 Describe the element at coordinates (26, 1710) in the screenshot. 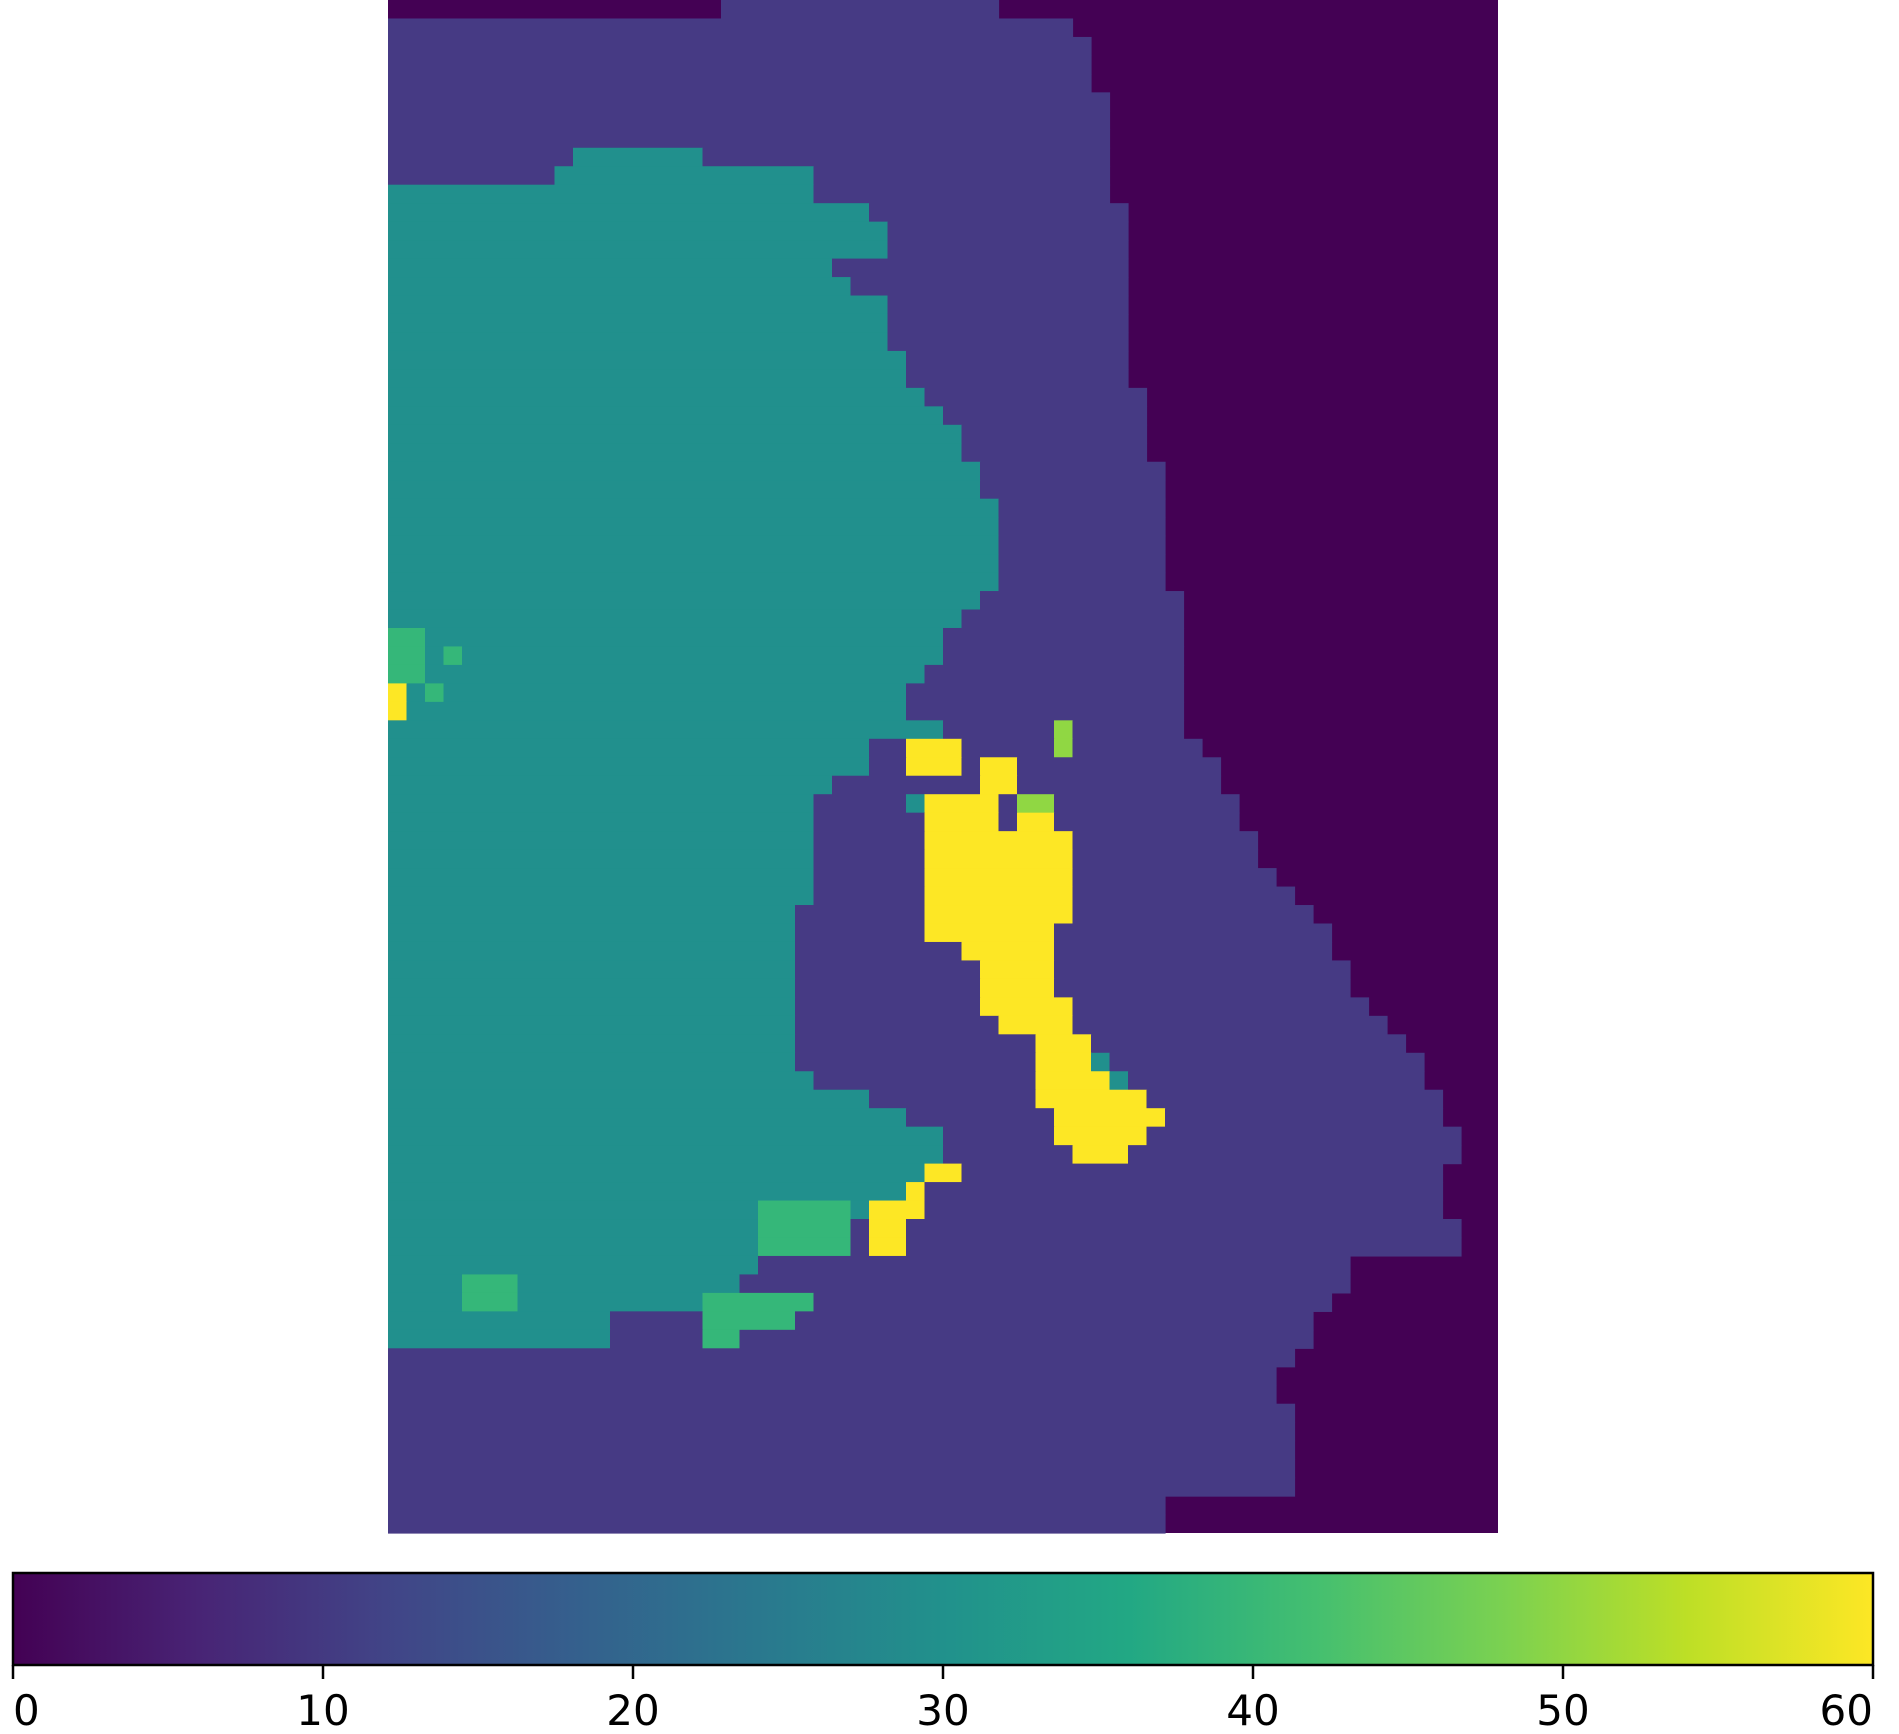

I see `colorbar-tick-label: 0` at that location.